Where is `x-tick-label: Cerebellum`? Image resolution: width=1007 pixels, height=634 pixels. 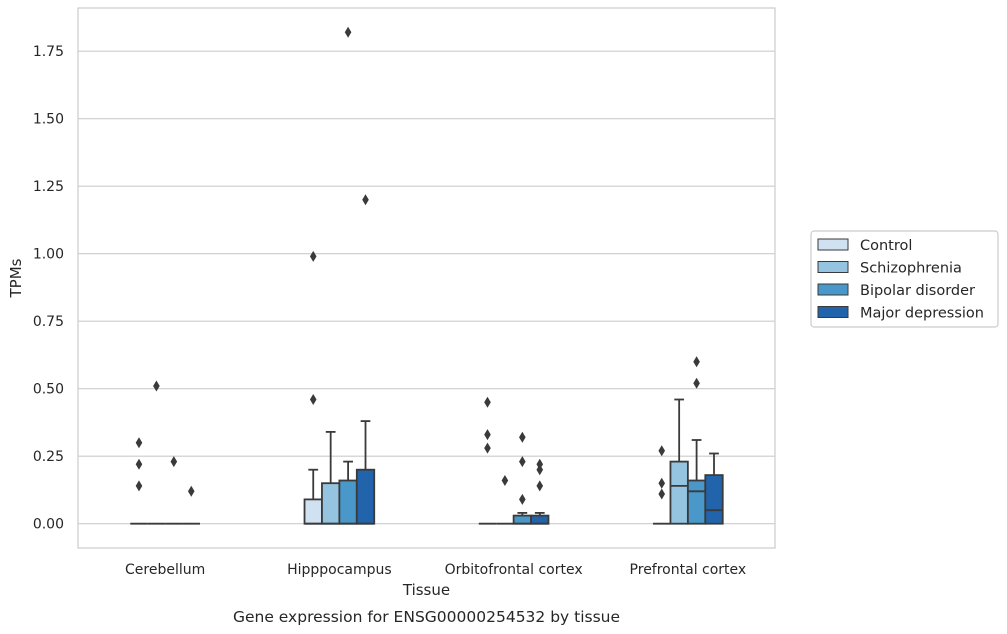 x-tick-label: Cerebellum is located at coordinates (165, 570).